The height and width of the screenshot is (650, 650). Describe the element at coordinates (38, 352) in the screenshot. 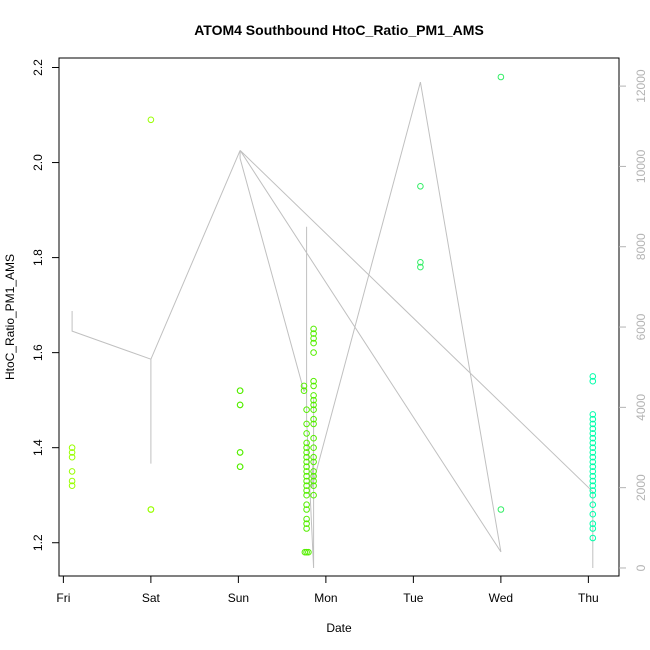

I see `y-tick-label: 1.6` at that location.